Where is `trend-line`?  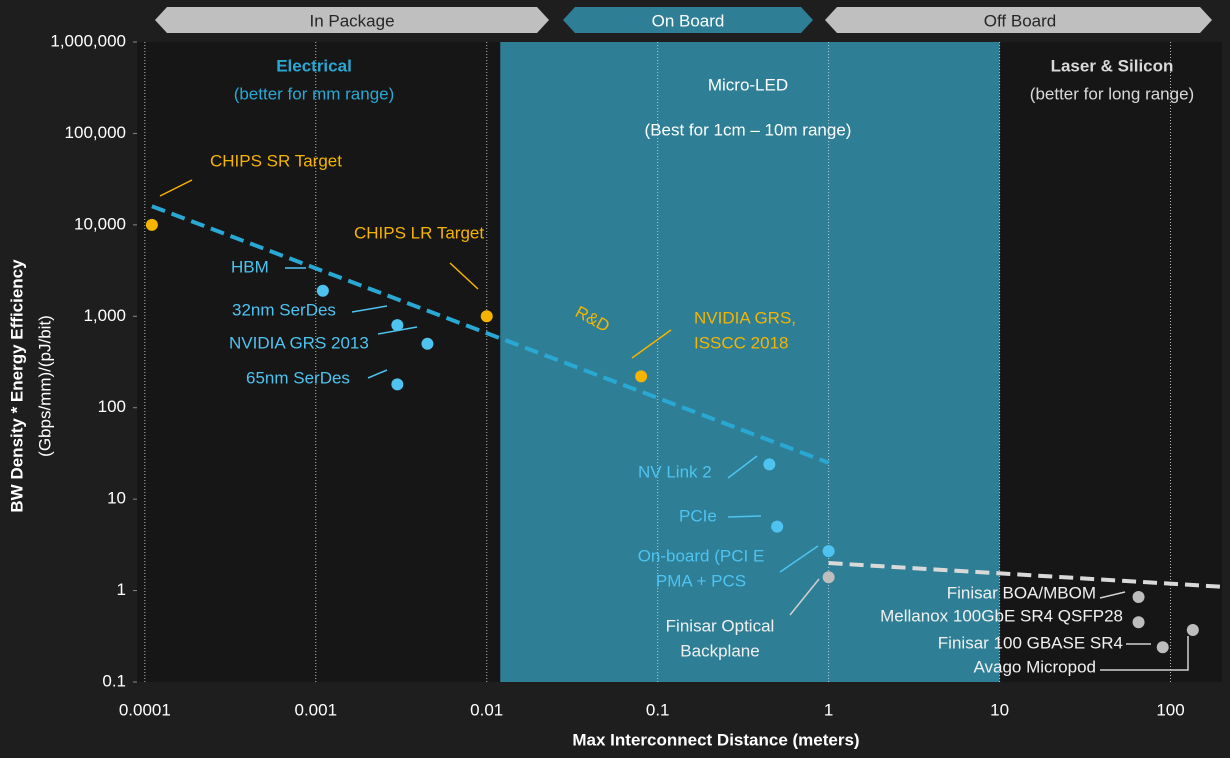 trend-line is located at coordinates (1025, 575).